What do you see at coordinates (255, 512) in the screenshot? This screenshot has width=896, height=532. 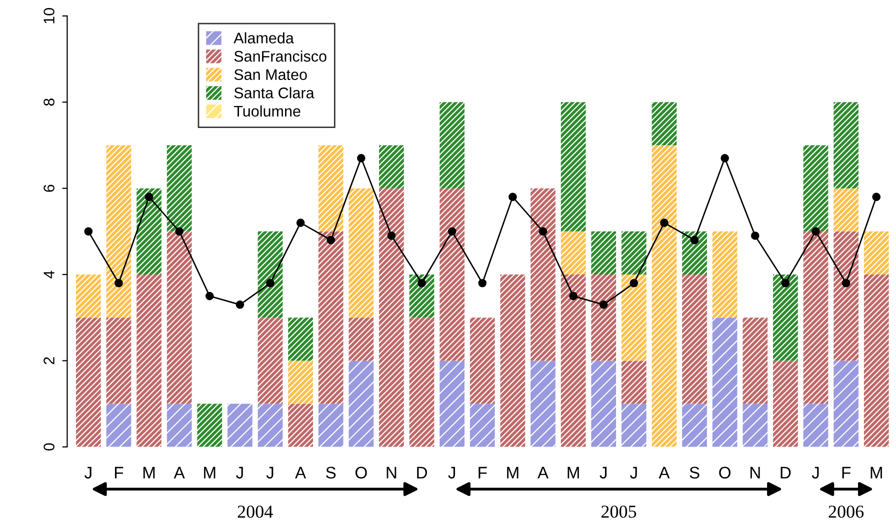 I see `text: 2004` at bounding box center [255, 512].